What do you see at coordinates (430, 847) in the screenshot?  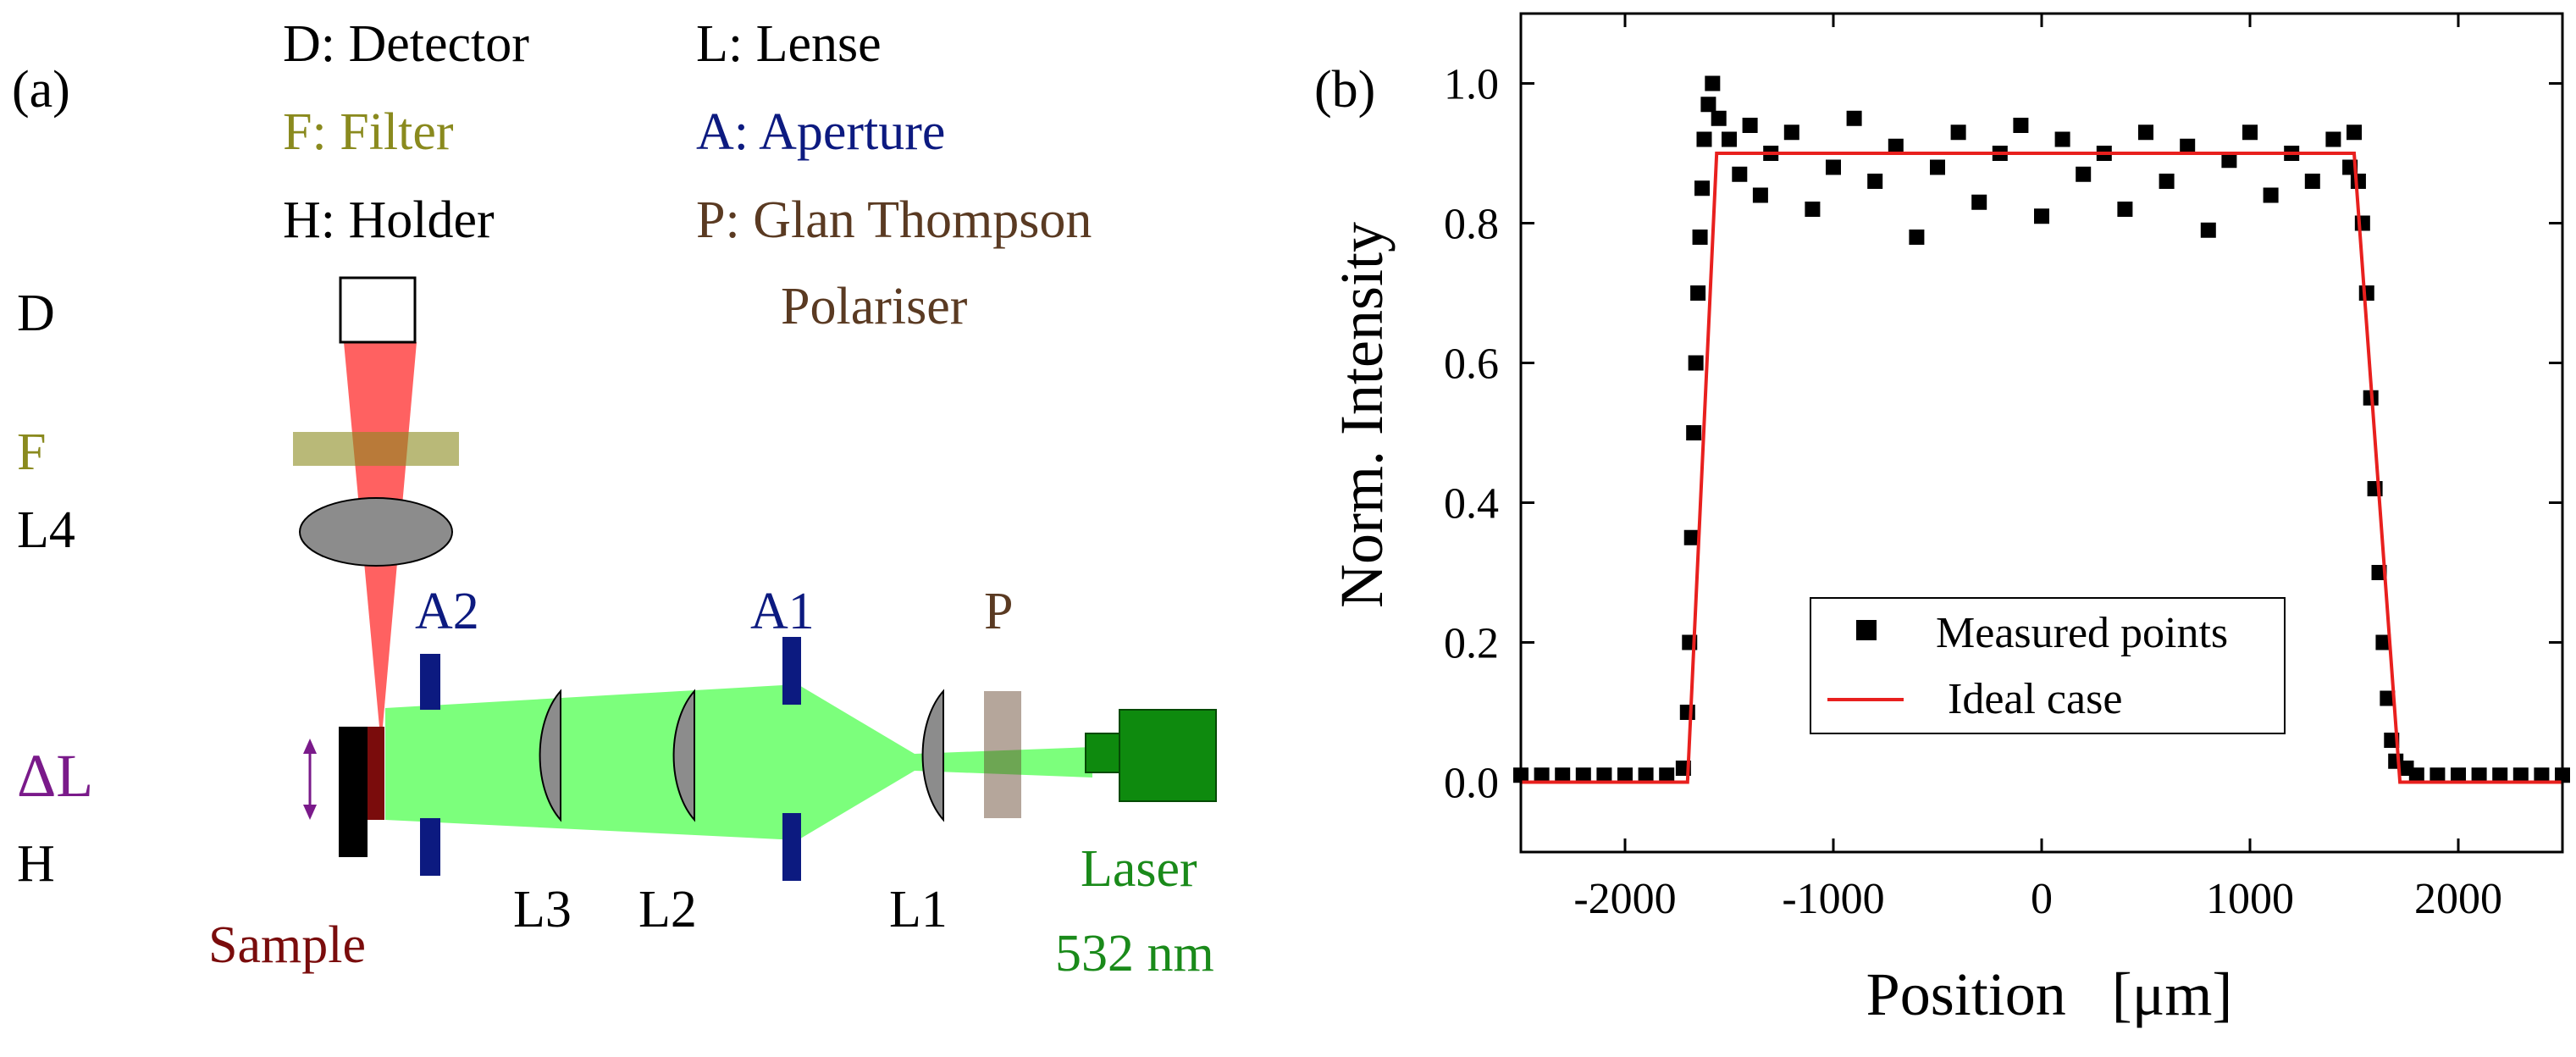 I see `aperture-a2-bottom` at bounding box center [430, 847].